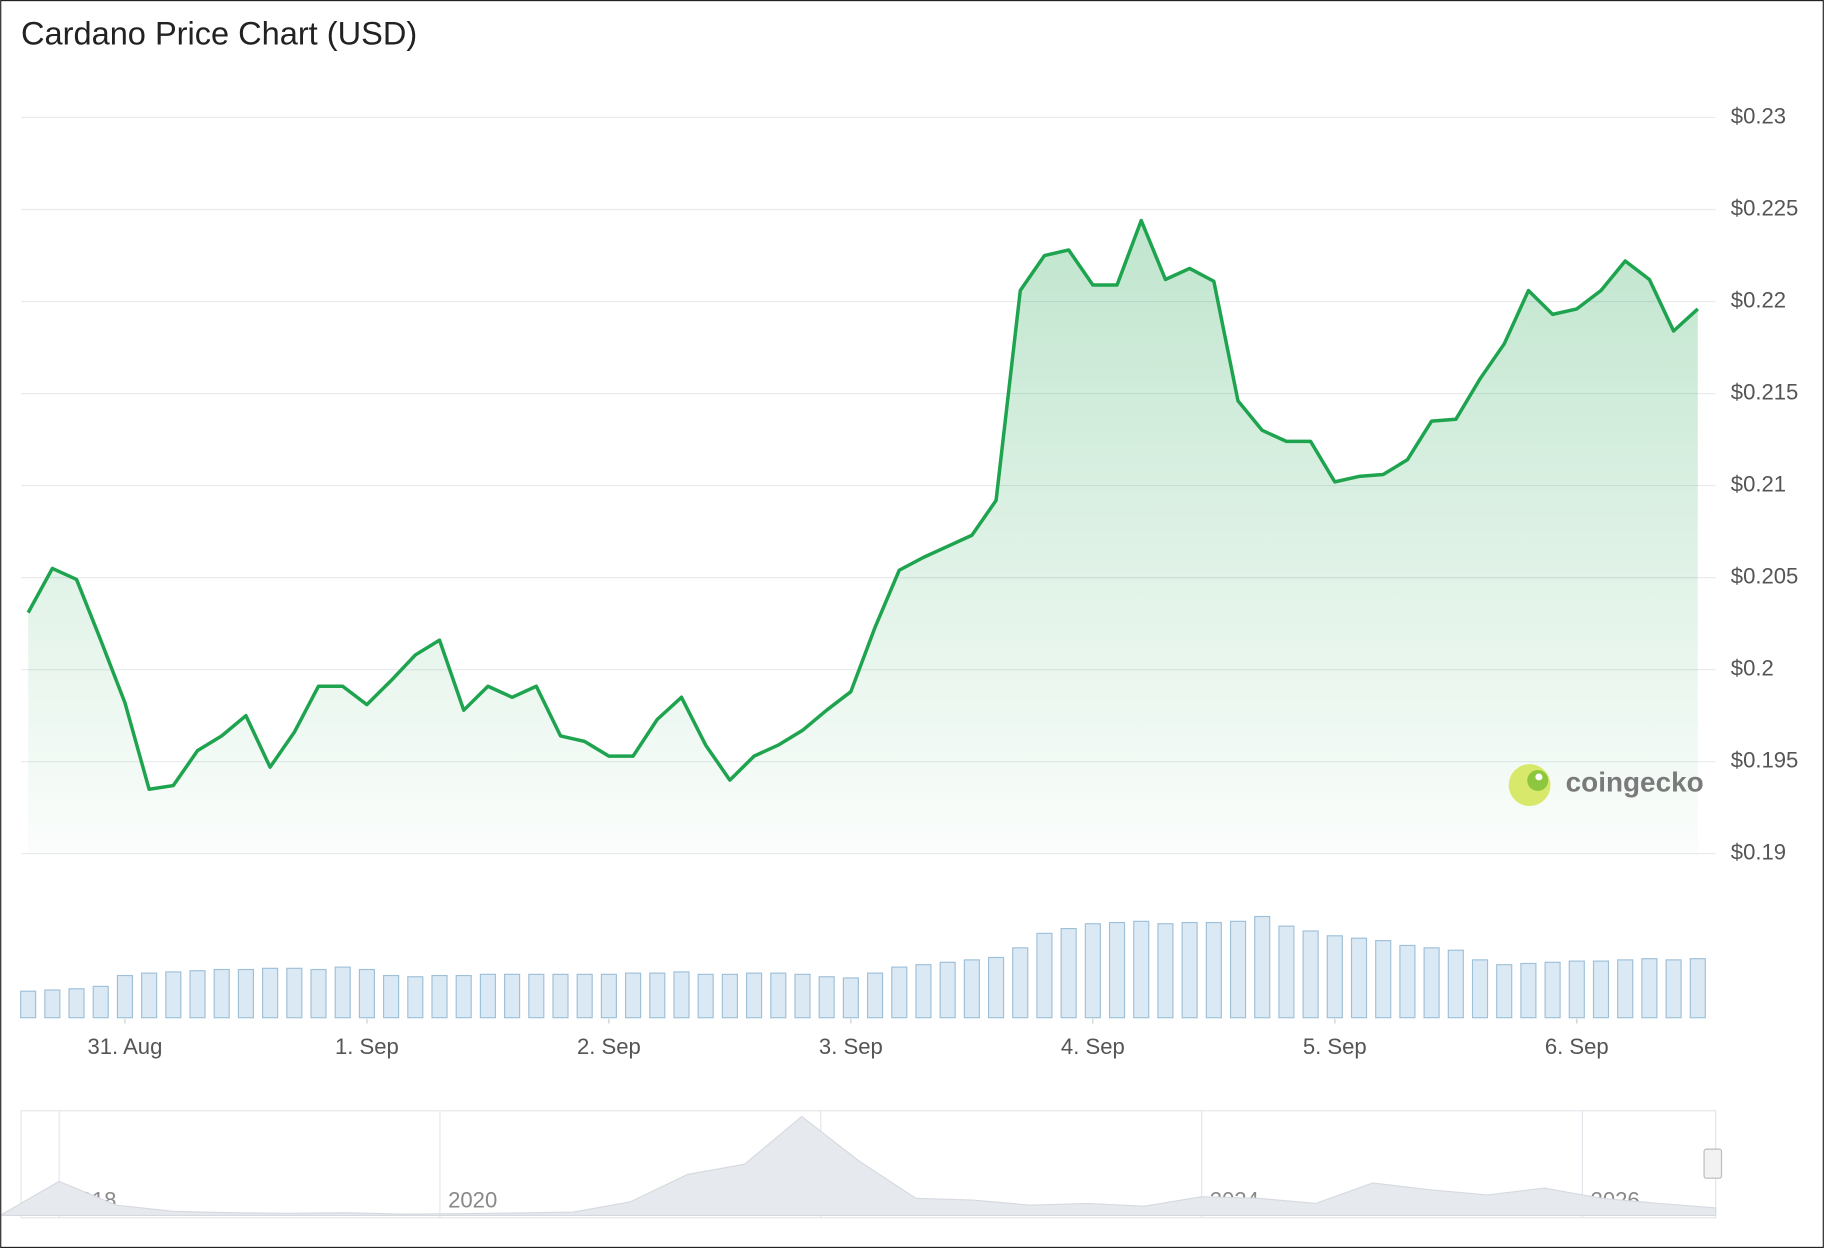  Describe the element at coordinates (1758, 483) in the screenshot. I see `y-tick-label: $0.21` at that location.